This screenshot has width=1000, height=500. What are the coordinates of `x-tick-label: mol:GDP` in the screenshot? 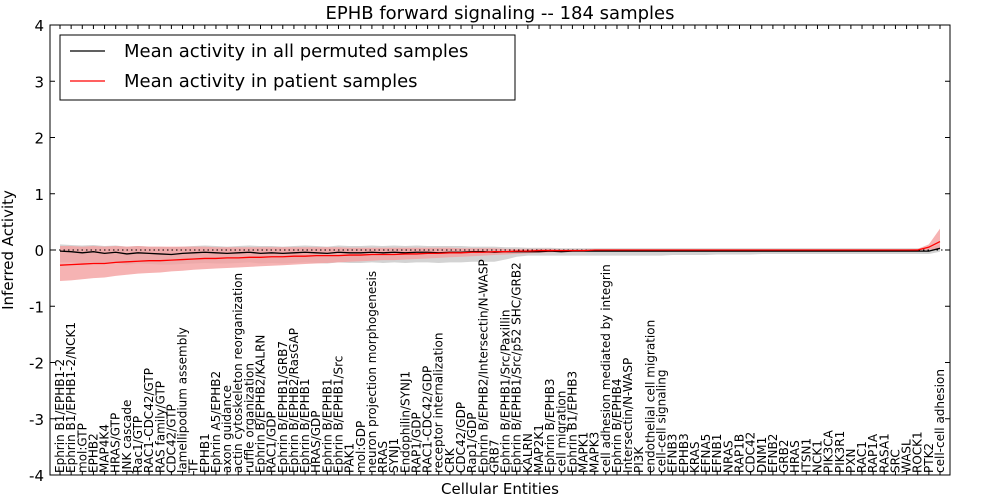 It's located at (361, 447).